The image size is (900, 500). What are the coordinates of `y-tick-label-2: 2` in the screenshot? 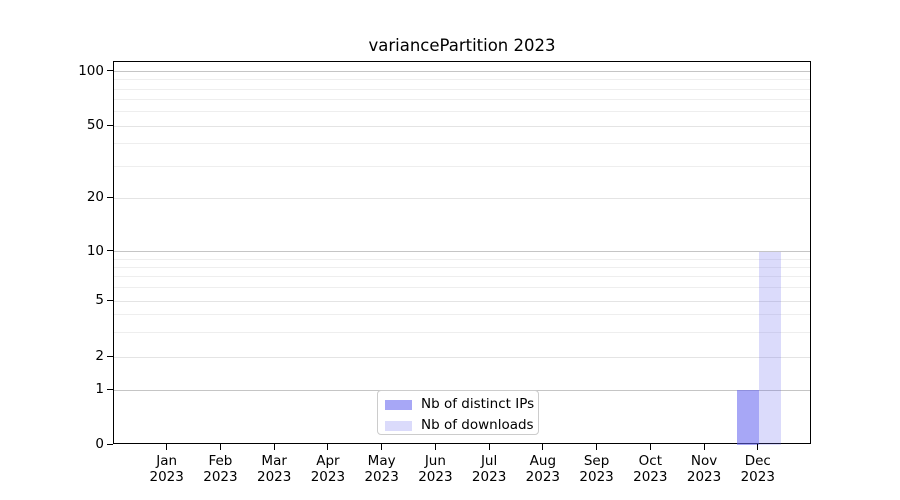 It's located at (99, 356).